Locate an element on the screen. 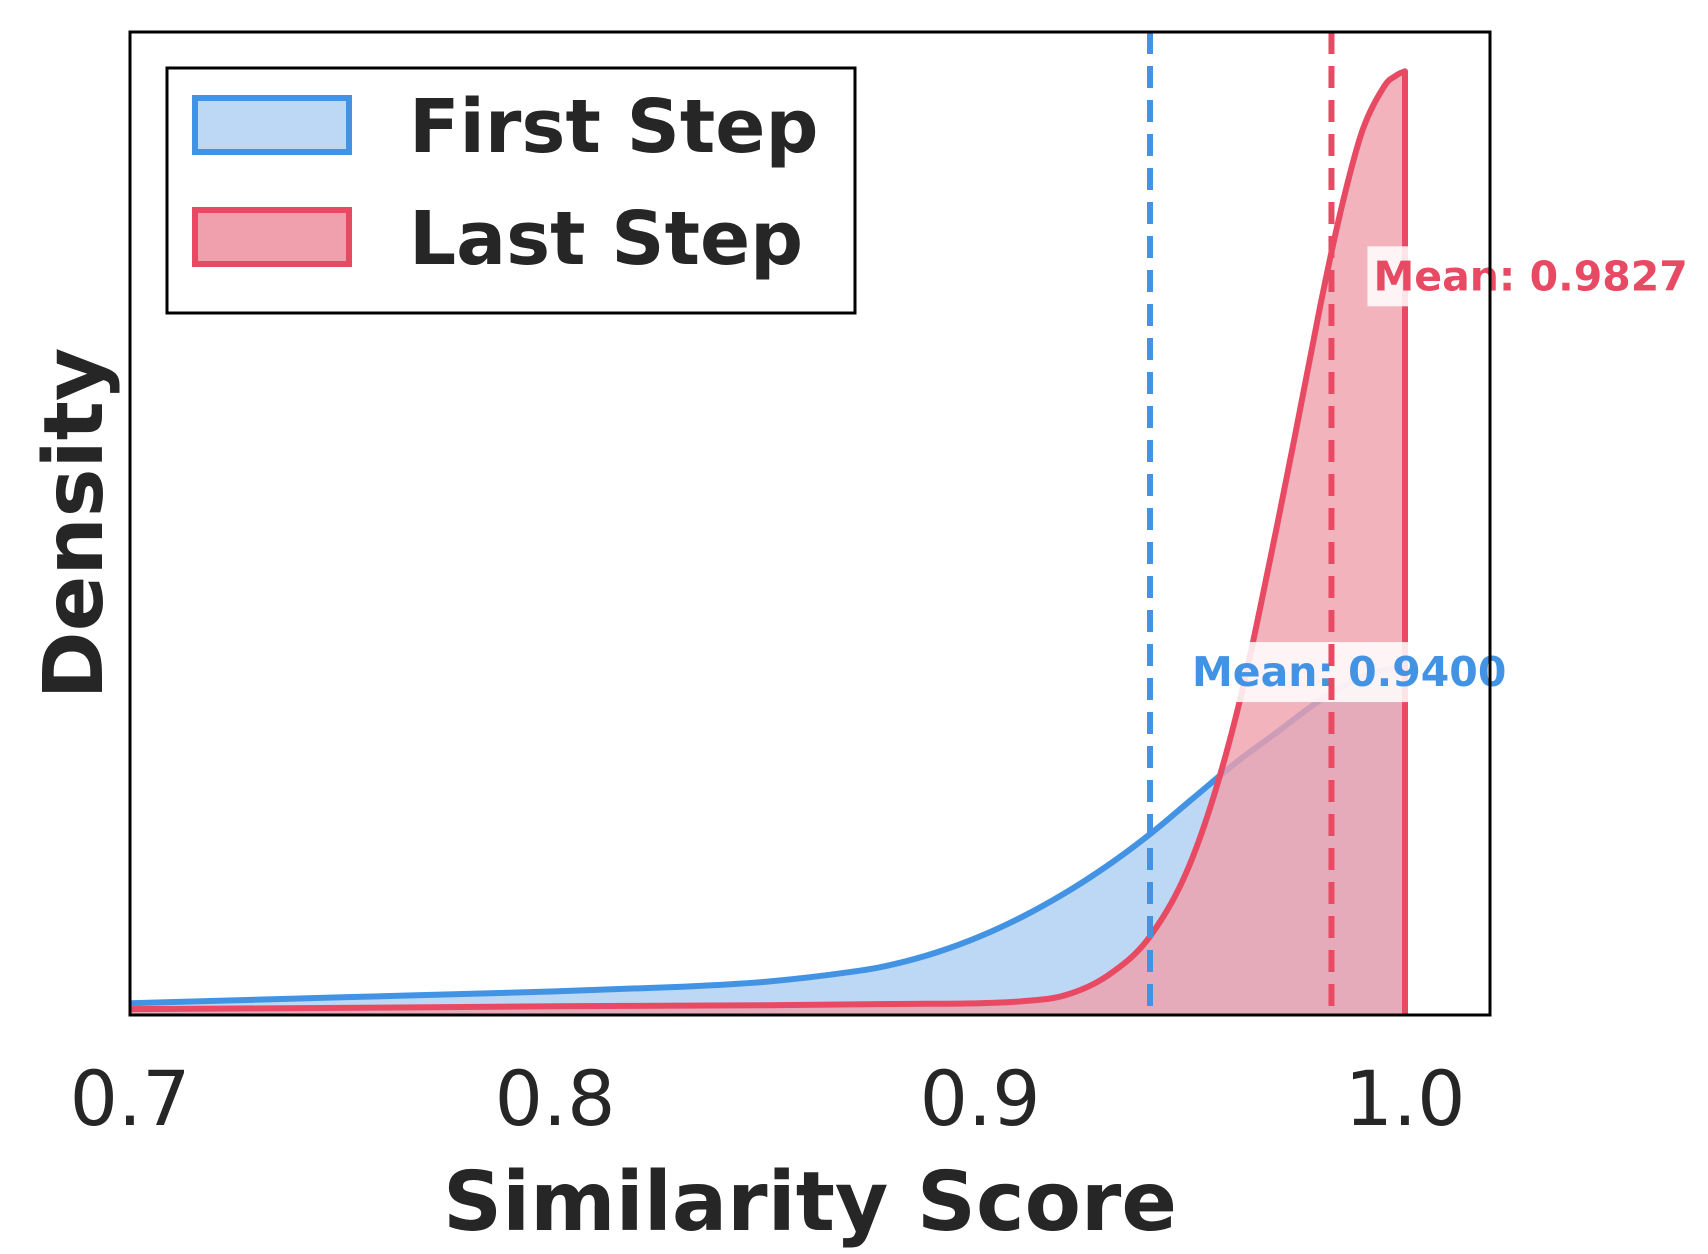 This screenshot has height=1254, width=1708. mean-label: Mean: 0.9400 is located at coordinates (1349, 672).